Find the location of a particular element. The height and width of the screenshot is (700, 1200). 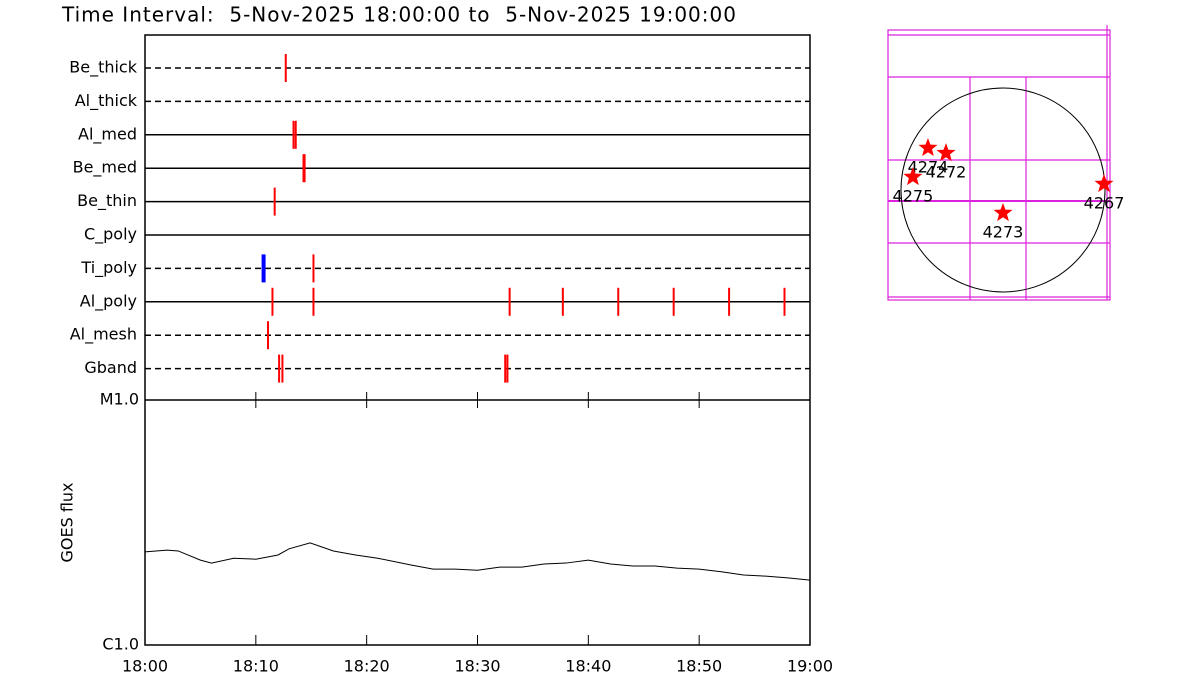

row-label: Be_med is located at coordinates (105, 168).